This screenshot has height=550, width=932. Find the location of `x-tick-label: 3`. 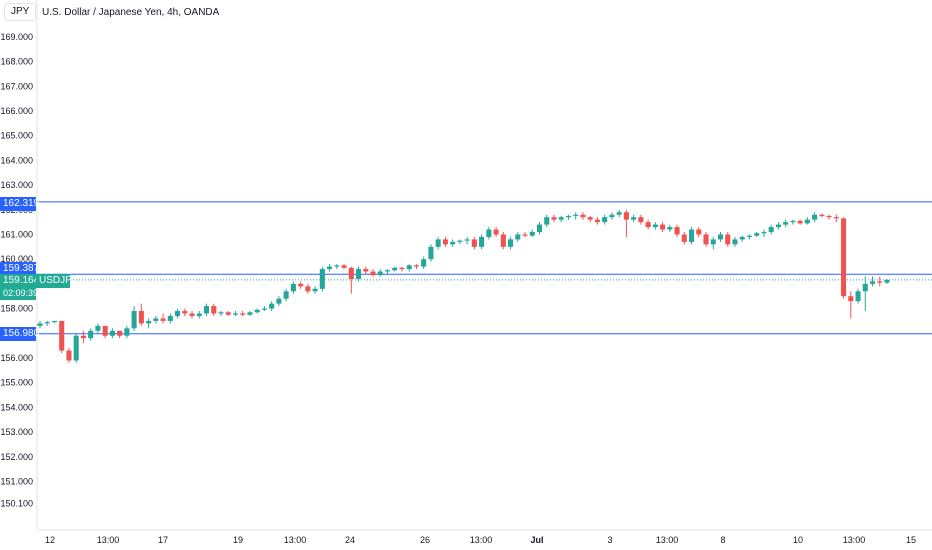

x-tick-label: 3 is located at coordinates (609, 540).